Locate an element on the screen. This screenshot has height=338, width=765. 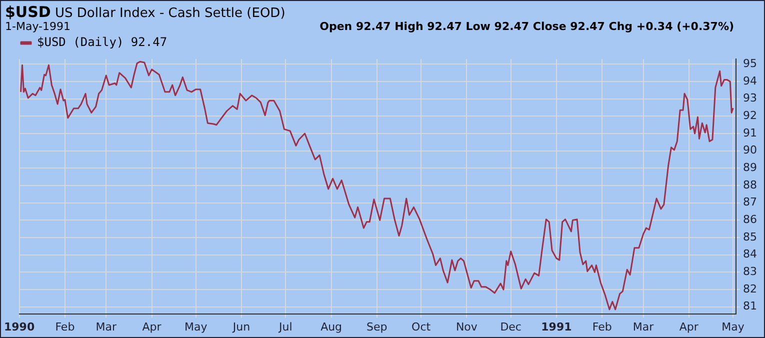
legend-label: $USD (Daily) 92.47 is located at coordinates (102, 42).